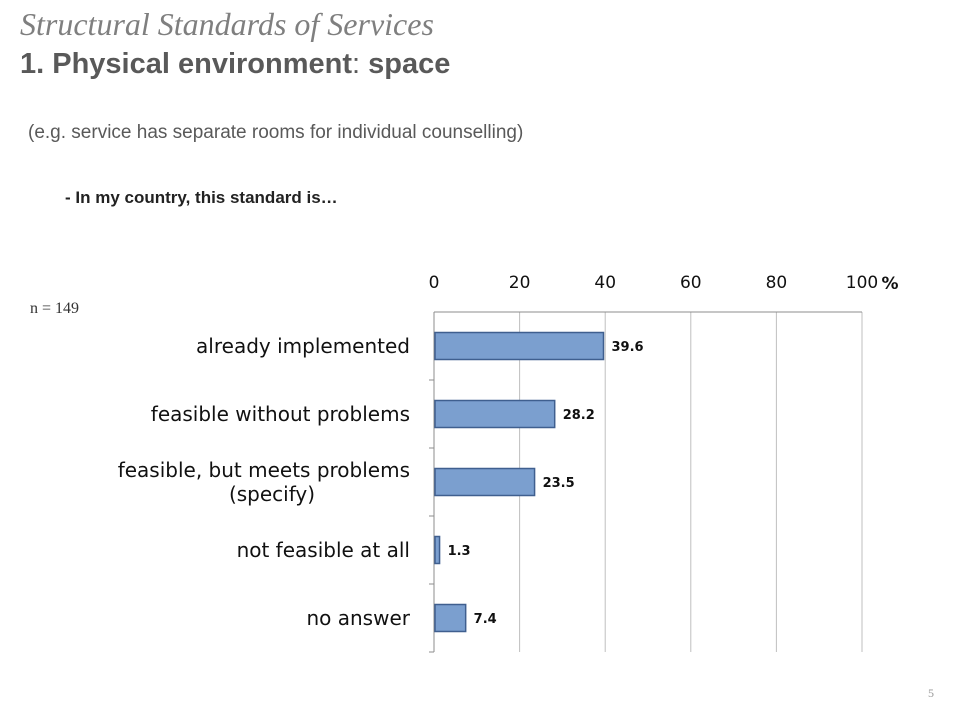  Describe the element at coordinates (280, 414) in the screenshot. I see `category-label: feasible without problems` at that location.